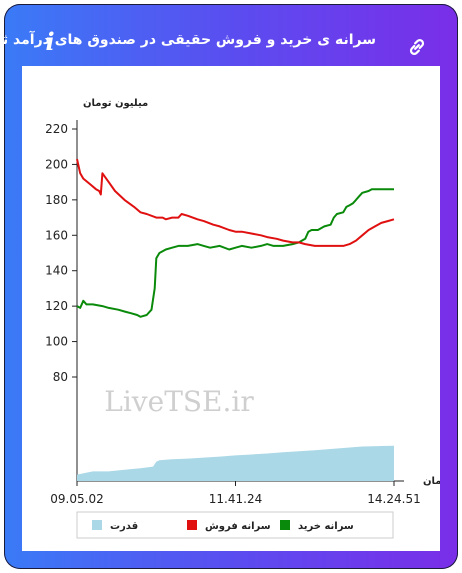 The height and width of the screenshot is (573, 462). I want to click on y-tick-label: 140, so click(56, 271).